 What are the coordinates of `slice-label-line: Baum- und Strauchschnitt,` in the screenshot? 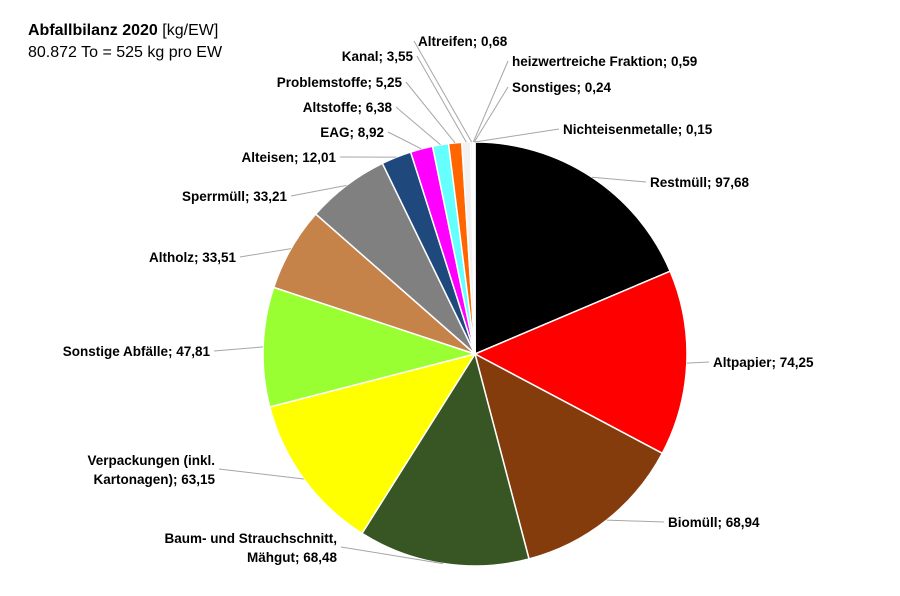 It's located at (250, 538).